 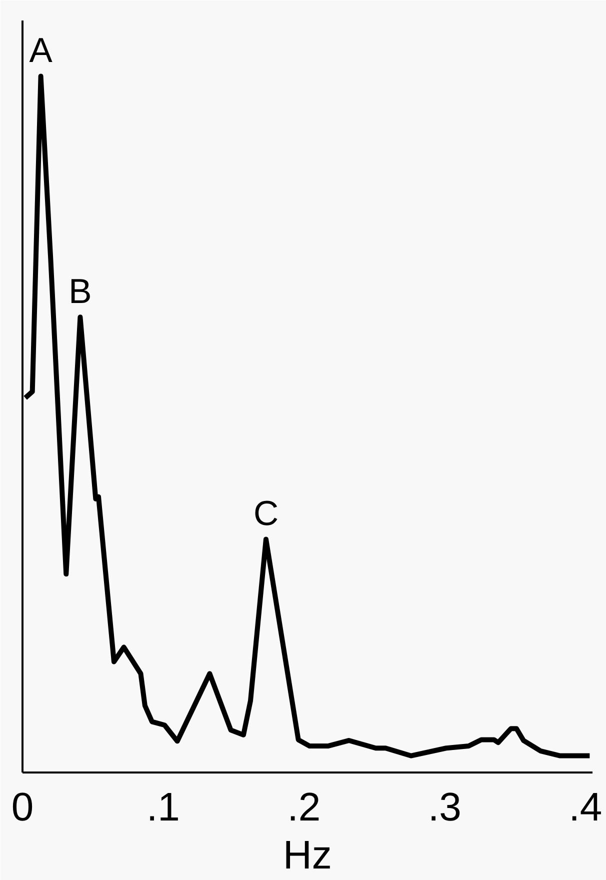 What do you see at coordinates (80, 292) in the screenshot?
I see `annotation: B` at bounding box center [80, 292].